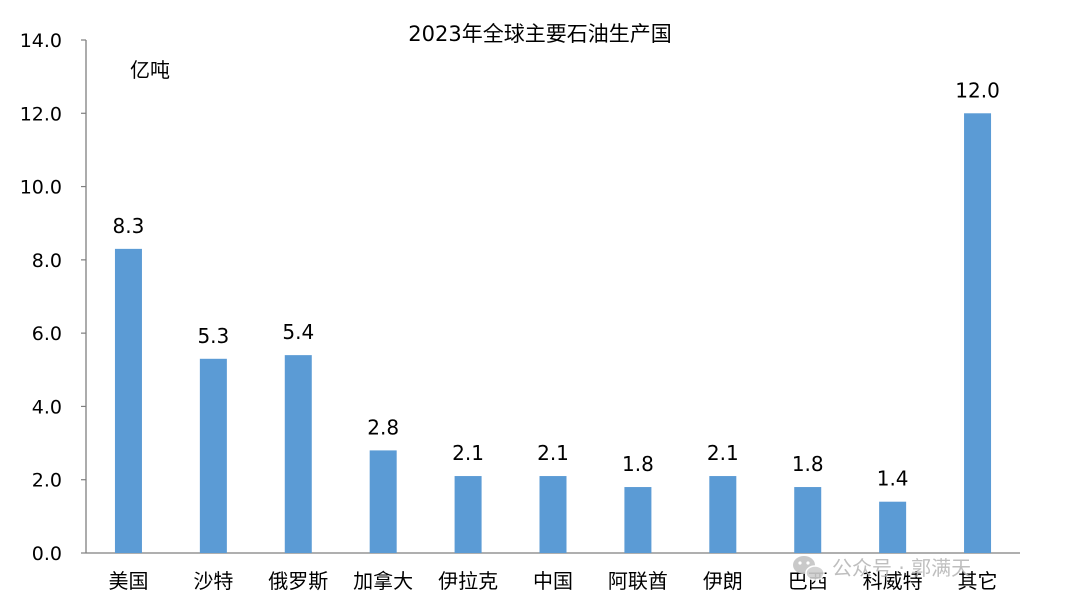 Image resolution: width=1080 pixels, height=612 pixels. Describe the element at coordinates (978, 581) in the screenshot. I see `category-label: 其它` at that location.